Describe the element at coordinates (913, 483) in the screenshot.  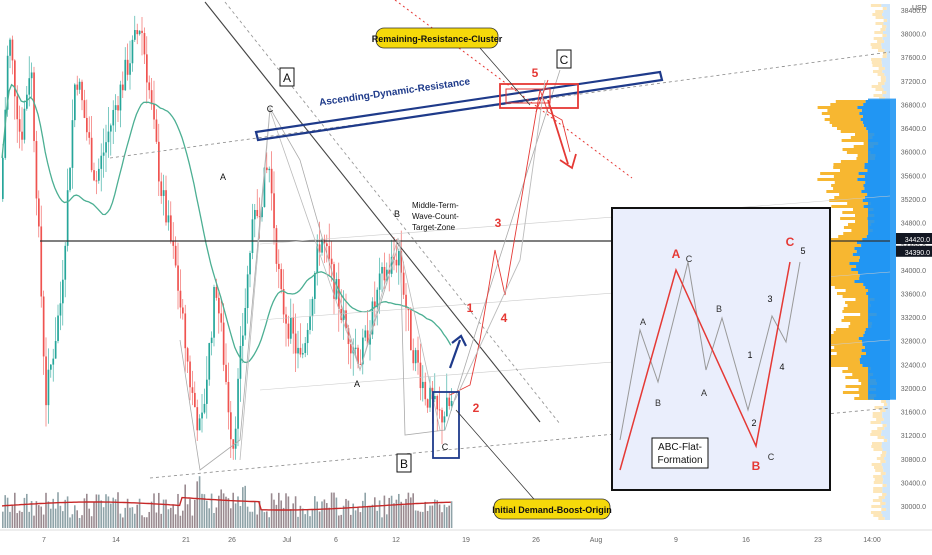
I see `price-tick-label: 30400.0` at that location.